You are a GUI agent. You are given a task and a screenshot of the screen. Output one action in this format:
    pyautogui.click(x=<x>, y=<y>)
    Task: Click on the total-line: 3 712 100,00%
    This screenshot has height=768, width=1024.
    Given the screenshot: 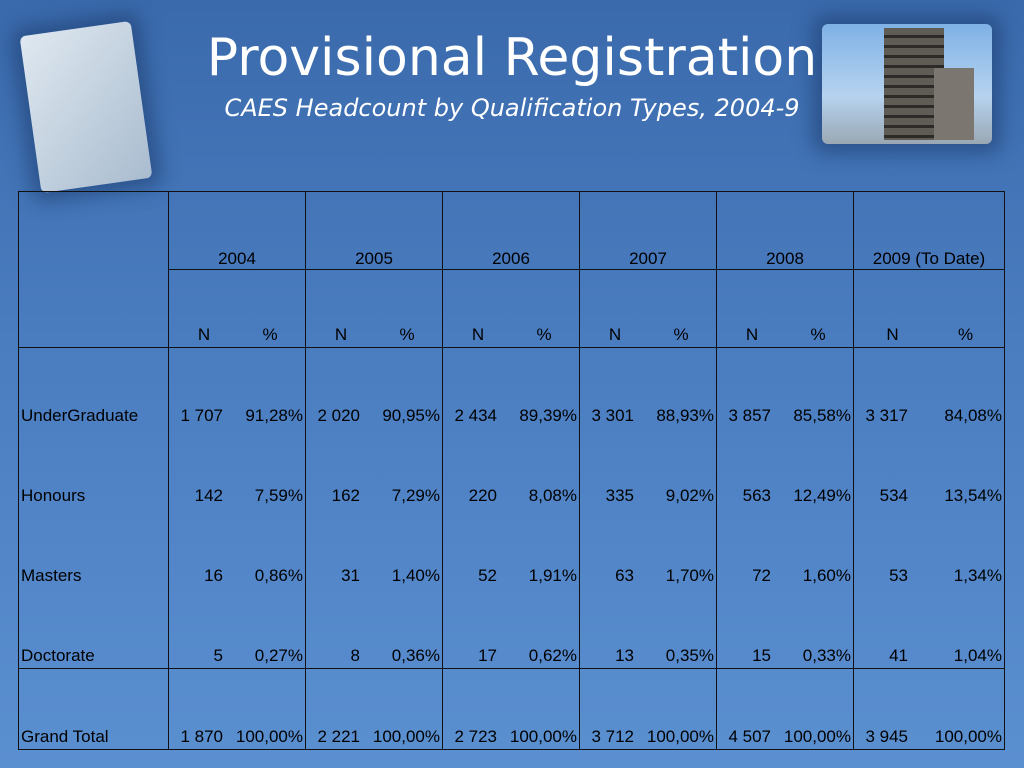 What is the action you would take?
    pyautogui.click(x=648, y=709)
    